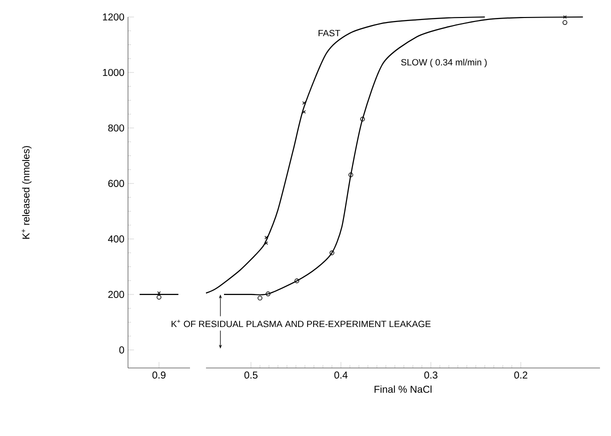 The height and width of the screenshot is (436, 611). What do you see at coordinates (251, 375) in the screenshot?
I see `x-tick-label: 0.5` at bounding box center [251, 375].